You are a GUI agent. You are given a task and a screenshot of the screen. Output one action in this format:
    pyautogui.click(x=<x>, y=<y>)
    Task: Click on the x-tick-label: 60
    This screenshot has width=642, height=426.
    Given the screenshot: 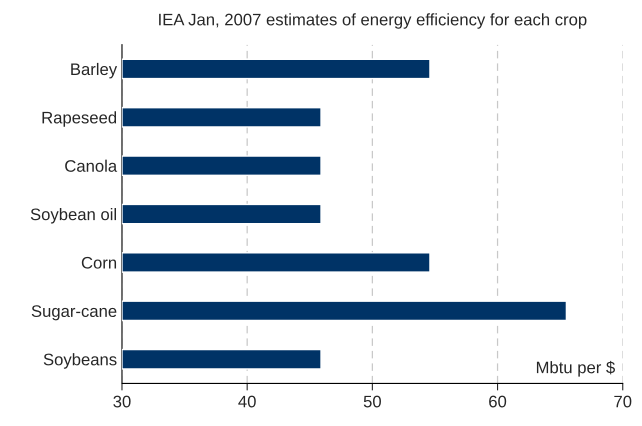 What is the action you would take?
    pyautogui.click(x=497, y=402)
    